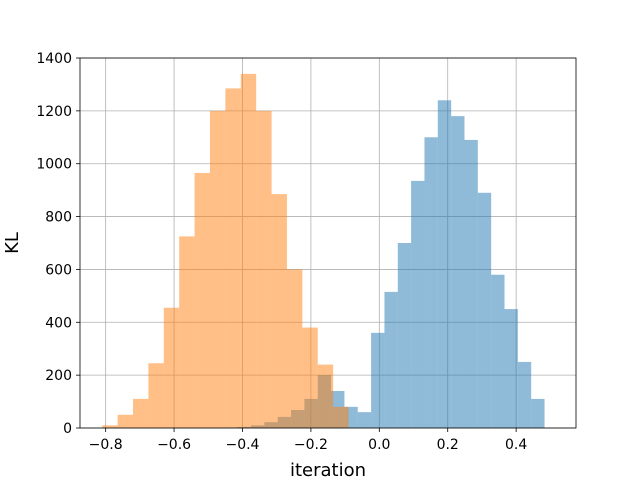  What do you see at coordinates (242, 445) in the screenshot?
I see `x-tick-label: −0.4` at bounding box center [242, 445].